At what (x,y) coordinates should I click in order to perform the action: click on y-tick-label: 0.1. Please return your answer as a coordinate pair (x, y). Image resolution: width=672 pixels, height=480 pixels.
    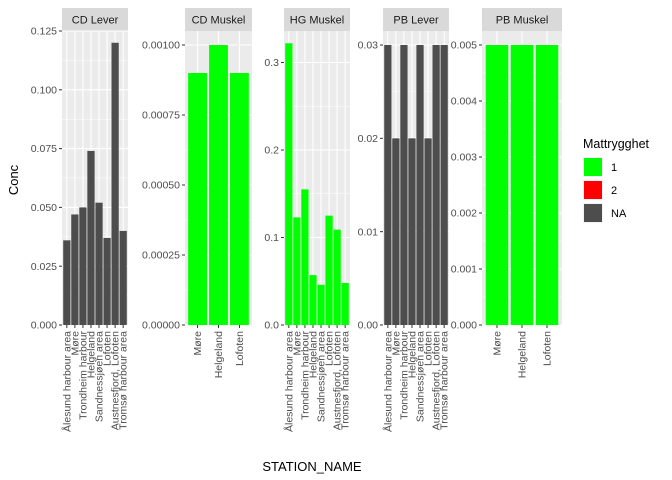
    Looking at the image, I should click on (271, 238).